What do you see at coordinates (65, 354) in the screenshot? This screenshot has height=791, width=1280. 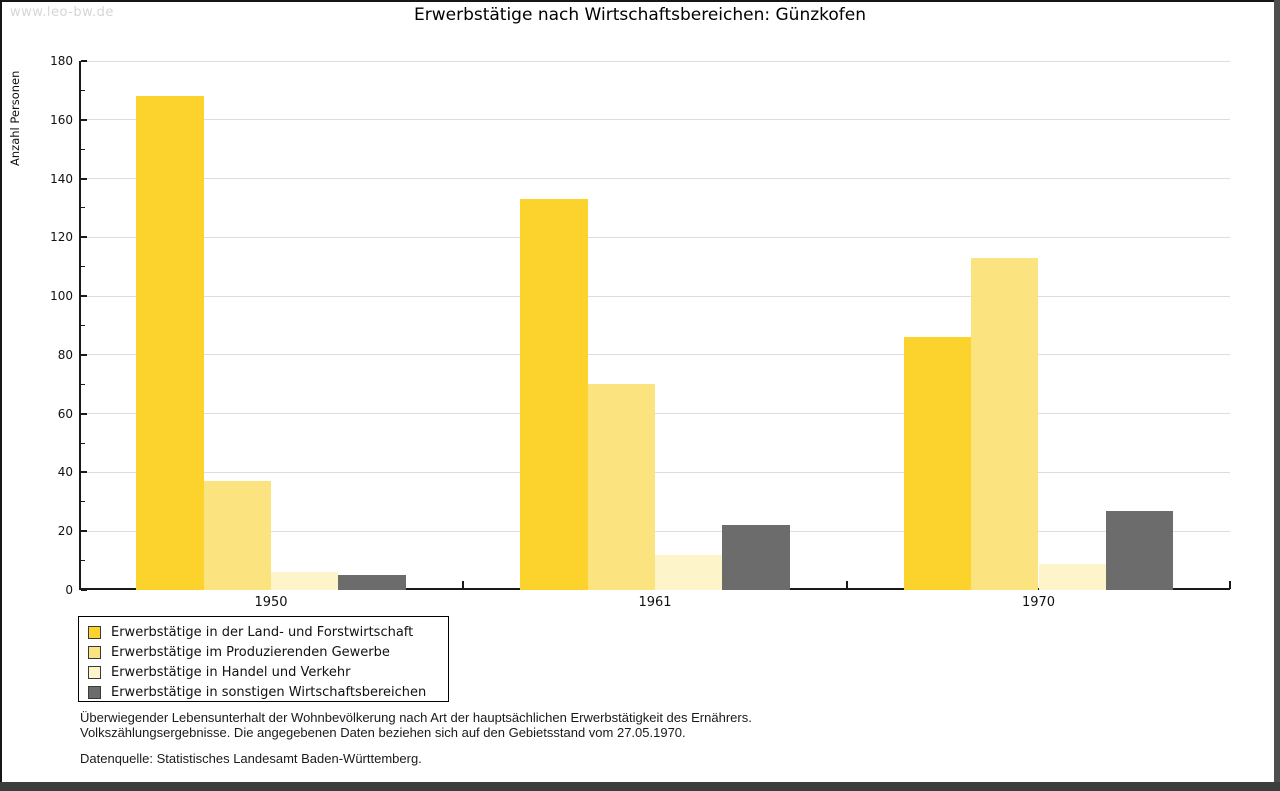 I see `y-tick-label: 80` at bounding box center [65, 354].